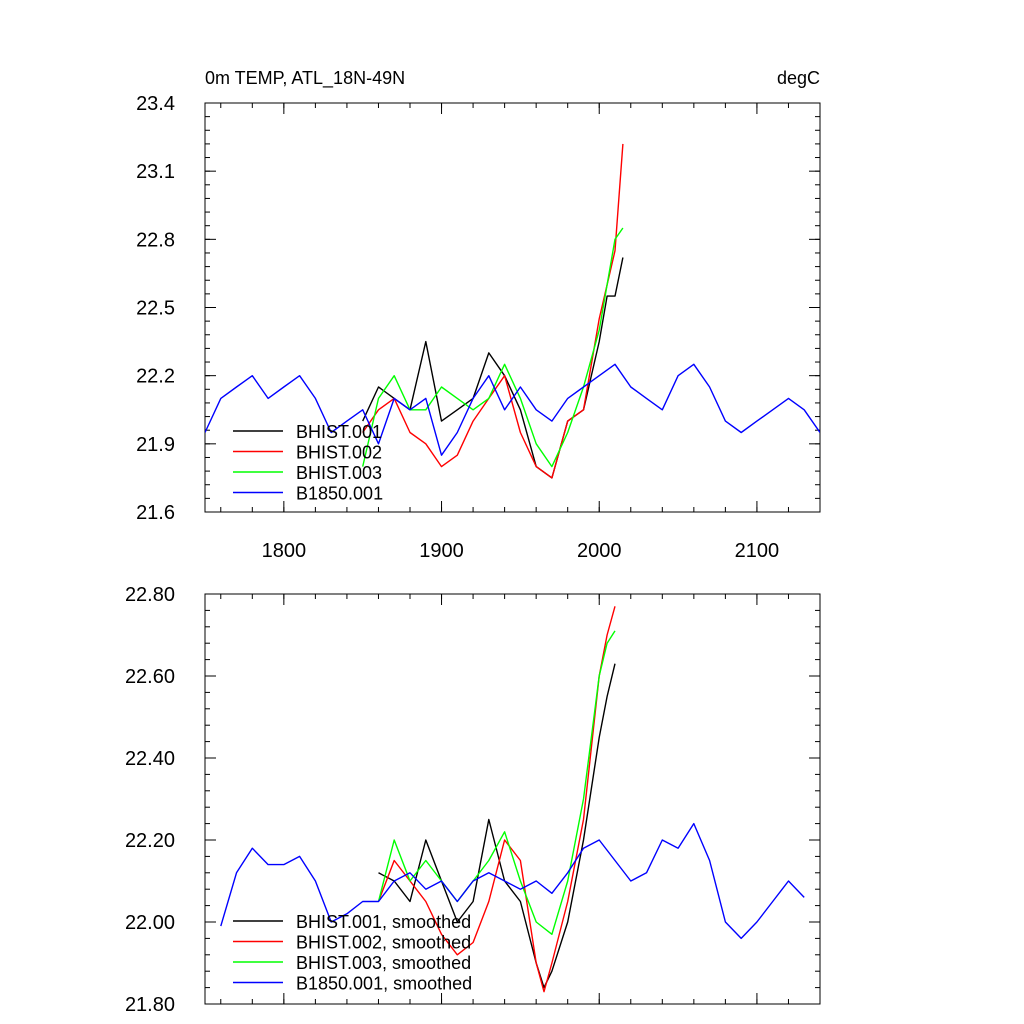 The width and height of the screenshot is (1024, 1024). I want to click on y-tick-label: 21.9, so click(155, 445).